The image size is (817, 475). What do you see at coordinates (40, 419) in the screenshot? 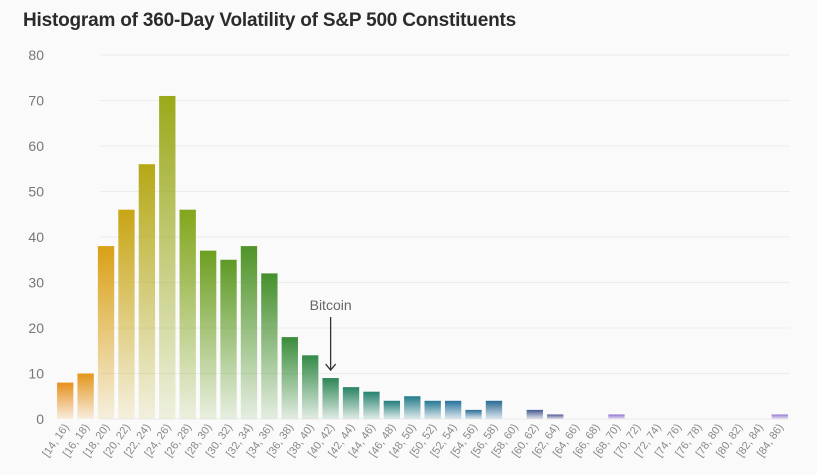
I see `y-tick-label: 0` at bounding box center [40, 419].